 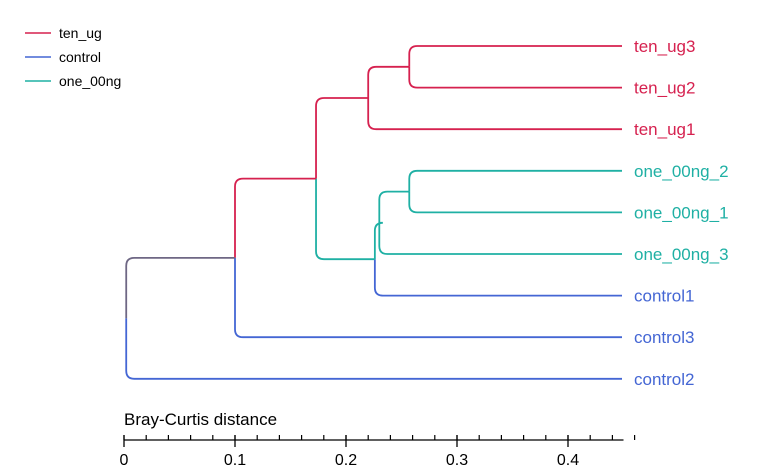 What do you see at coordinates (80, 33) in the screenshot?
I see `legend-label-ten_ug: ten_ug` at bounding box center [80, 33].